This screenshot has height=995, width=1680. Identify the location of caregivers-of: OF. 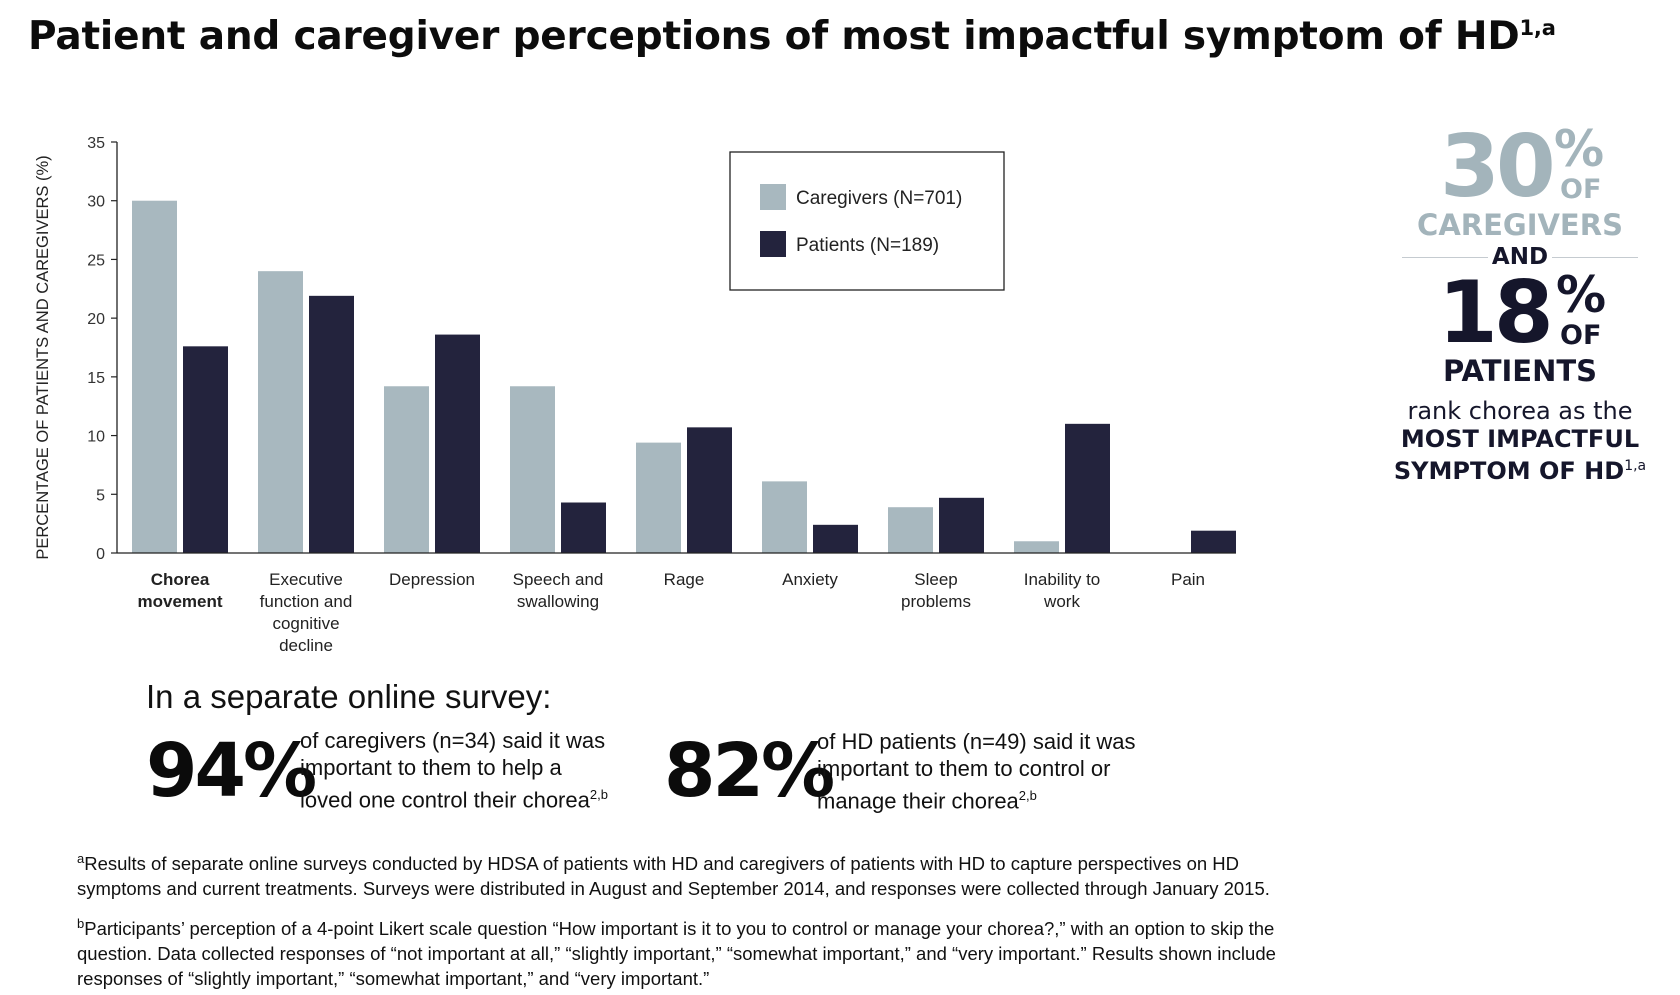
(1581, 189).